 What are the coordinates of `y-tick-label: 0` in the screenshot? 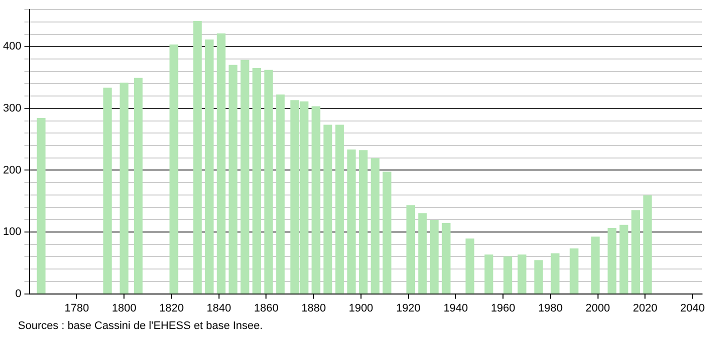 It's located at (18, 294).